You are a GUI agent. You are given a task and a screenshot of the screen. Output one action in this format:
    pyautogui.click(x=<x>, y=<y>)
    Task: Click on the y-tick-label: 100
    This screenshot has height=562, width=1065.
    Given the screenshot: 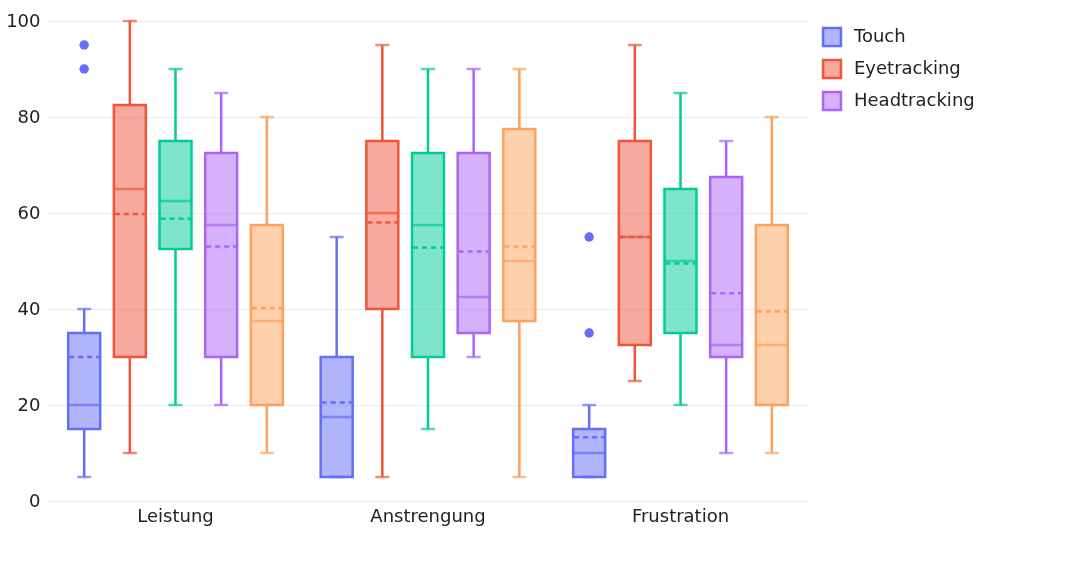 What is the action you would take?
    pyautogui.click(x=23, y=20)
    